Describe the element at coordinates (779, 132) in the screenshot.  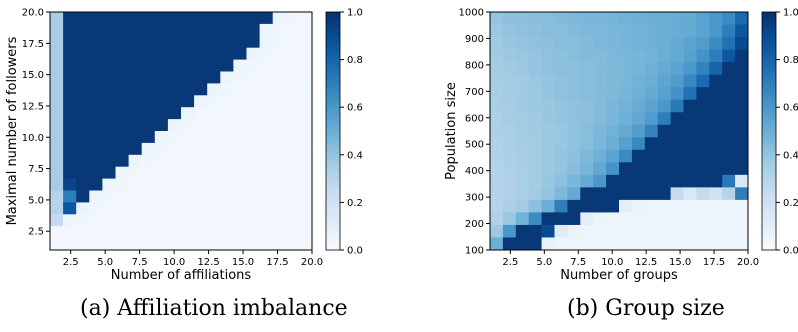
I see `colorbar: 0.0 0.2 0.4 0.6 0.8 1.0` at that location.